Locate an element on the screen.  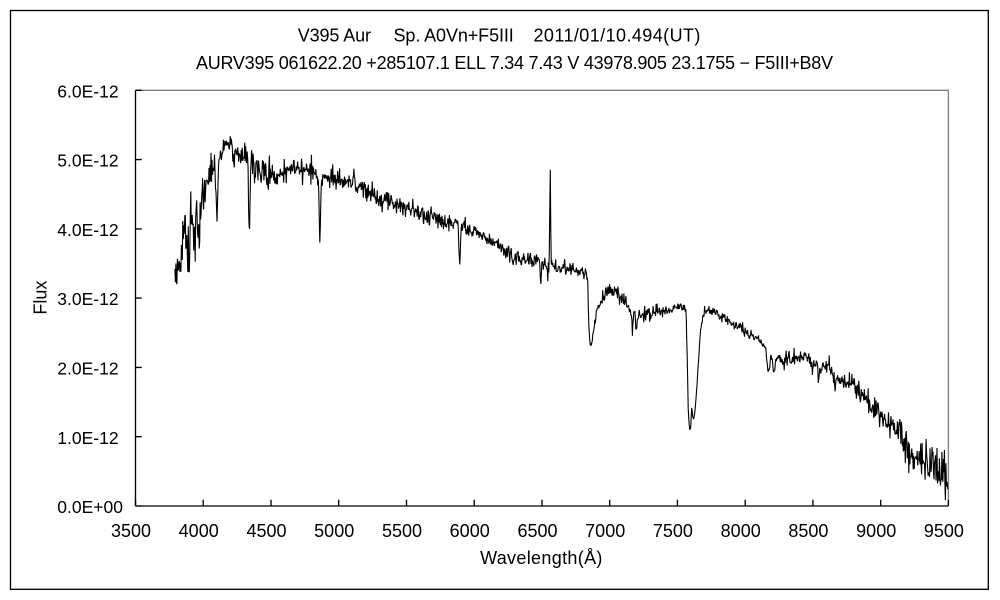
svg-text: 9500 is located at coordinates (944, 531).